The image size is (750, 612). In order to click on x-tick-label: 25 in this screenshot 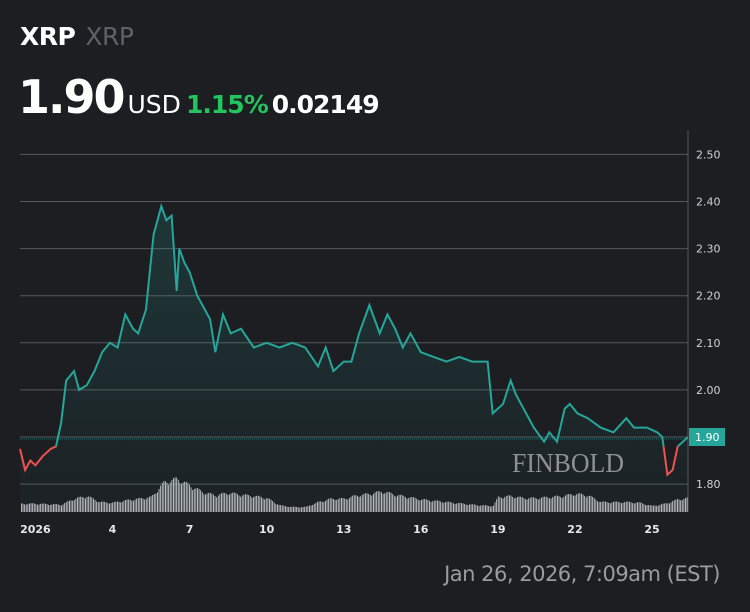, I will do `click(651, 529)`.